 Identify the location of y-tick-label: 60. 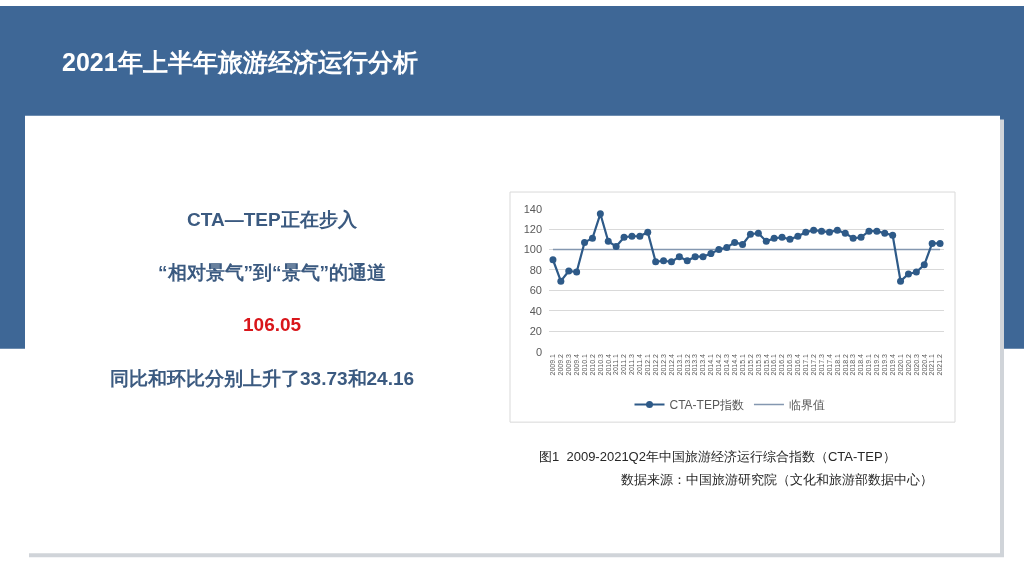
(535, 290).